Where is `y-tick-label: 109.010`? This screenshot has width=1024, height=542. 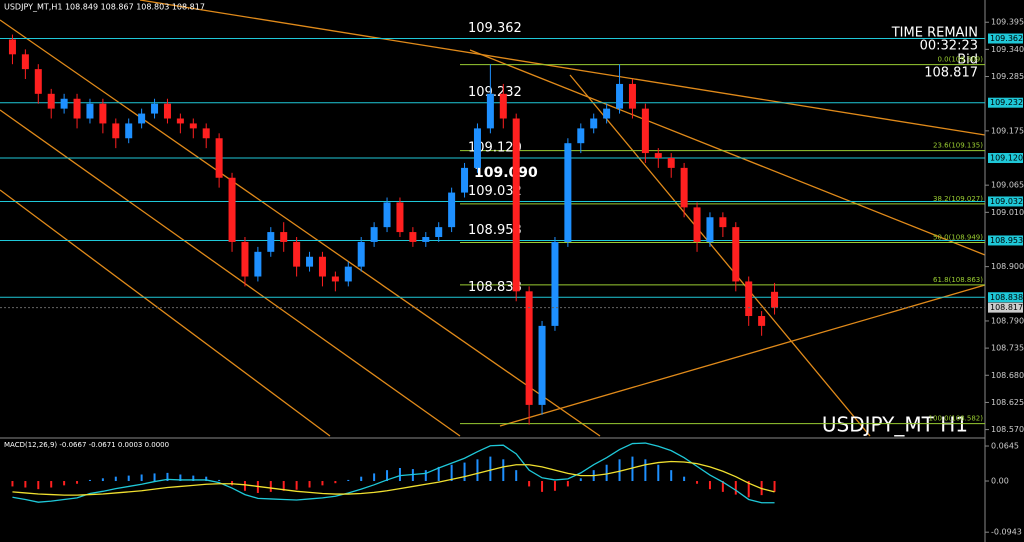 y-tick-label: 109.010 is located at coordinates (1007, 212).